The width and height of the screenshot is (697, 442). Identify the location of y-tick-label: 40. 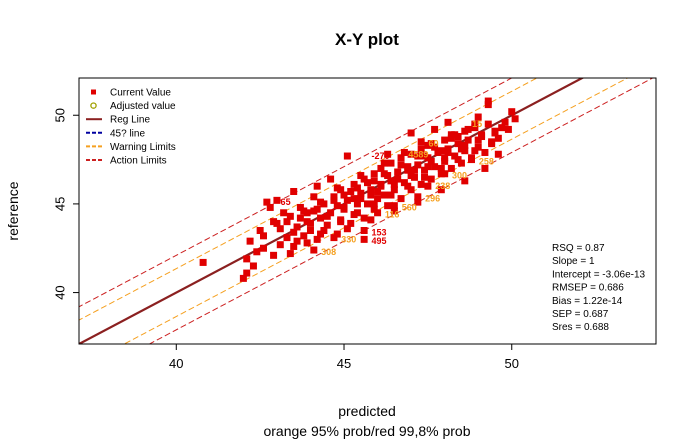
(59, 292).